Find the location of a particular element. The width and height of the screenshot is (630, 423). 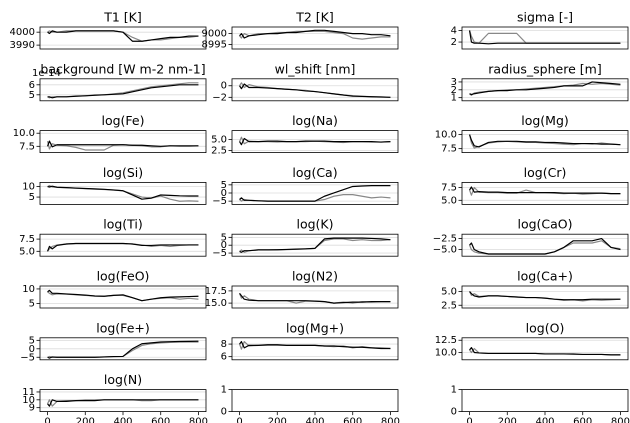

subplot: log(Mg+) 6 8 is located at coordinates (310, 341).